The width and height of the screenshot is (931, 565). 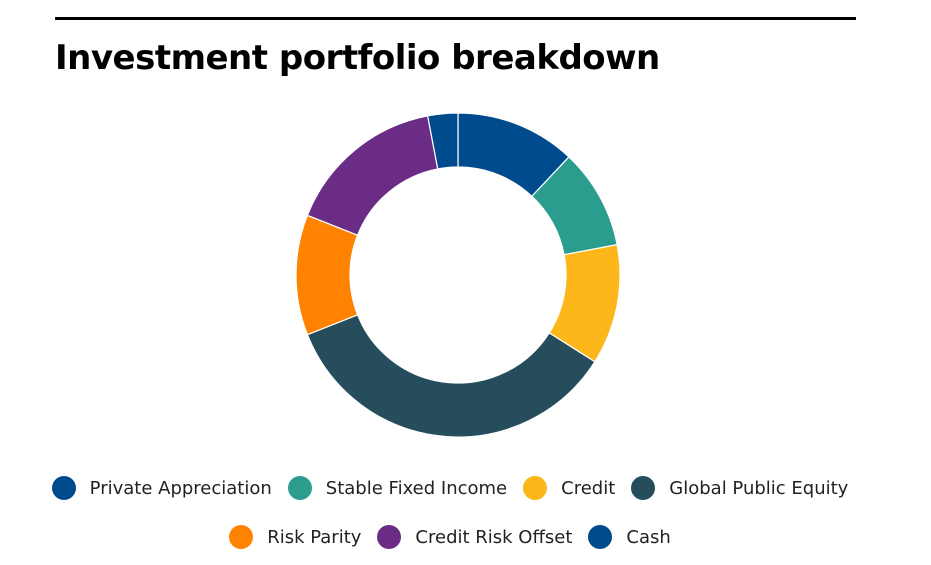 I want to click on legend-item: Cash, so click(x=629, y=537).